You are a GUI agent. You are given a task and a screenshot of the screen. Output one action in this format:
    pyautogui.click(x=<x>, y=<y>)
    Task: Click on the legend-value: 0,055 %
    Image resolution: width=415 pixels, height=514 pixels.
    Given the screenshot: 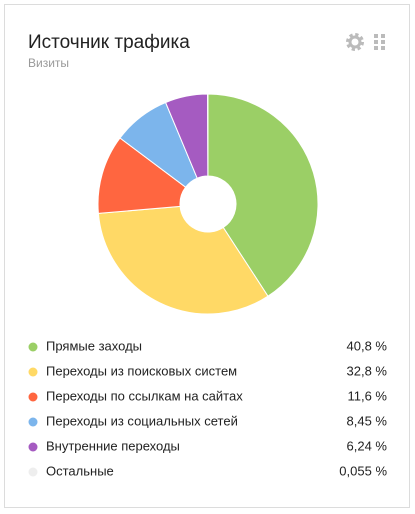 What is the action you would take?
    pyautogui.click(x=363, y=470)
    